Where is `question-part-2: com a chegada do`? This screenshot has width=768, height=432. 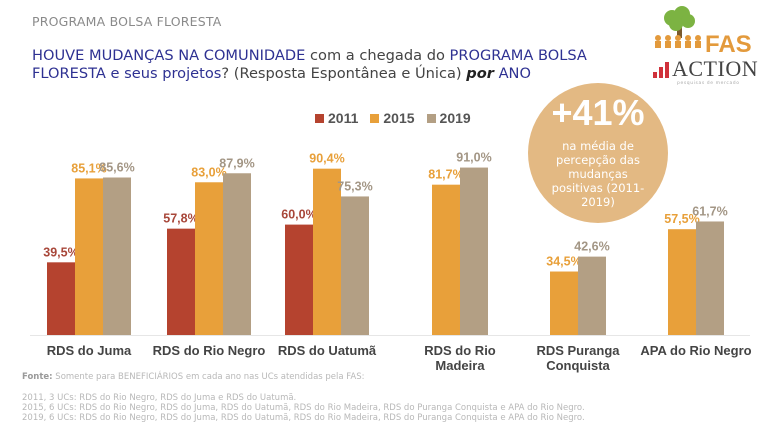
question-part-2: com a chegada do is located at coordinates (377, 55).